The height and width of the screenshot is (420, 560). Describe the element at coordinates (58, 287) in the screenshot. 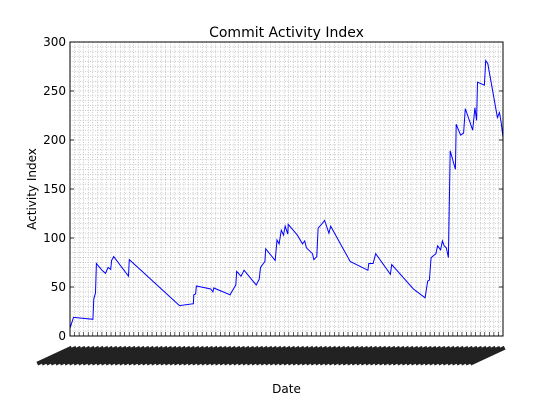

I see `y-tick-label: 50` at that location.